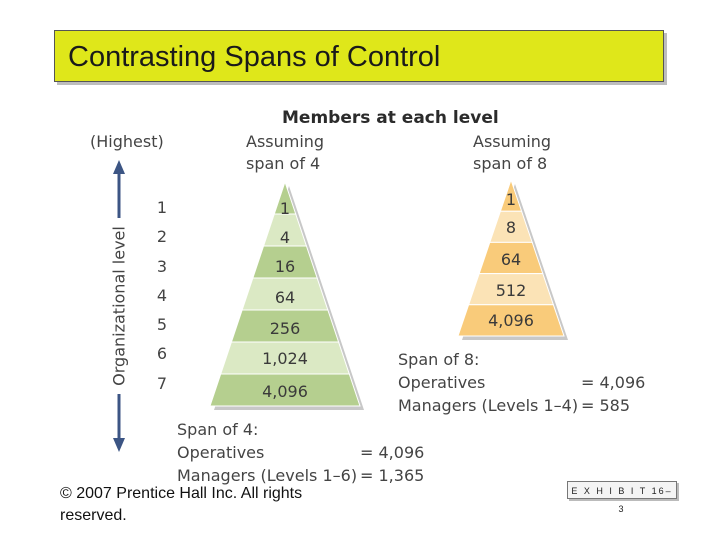 The image size is (720, 540). What do you see at coordinates (613, 382) in the screenshot?
I see `span8-operatives-value: = 4,096` at bounding box center [613, 382].